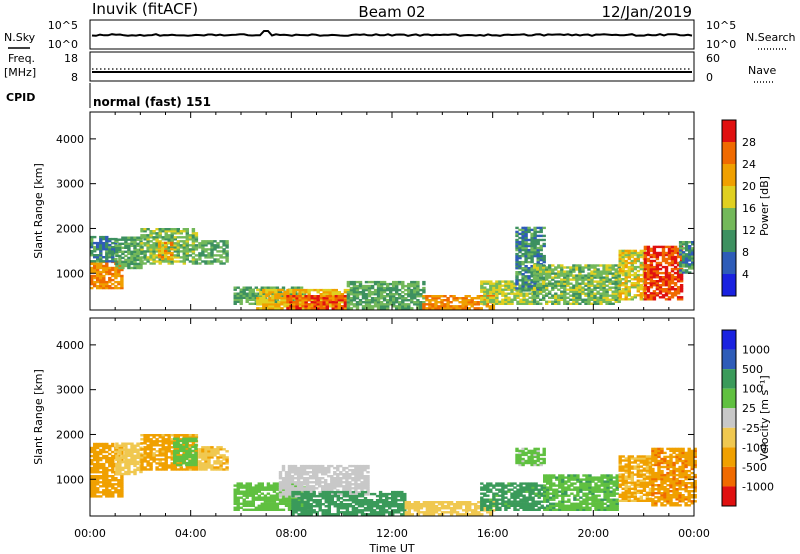 This screenshot has height=554, width=800. What do you see at coordinates (400, 35) in the screenshot?
I see `nsky-panel: 10^5 10^0 10^5 10^0 N.Sky N.Search` at bounding box center [400, 35].